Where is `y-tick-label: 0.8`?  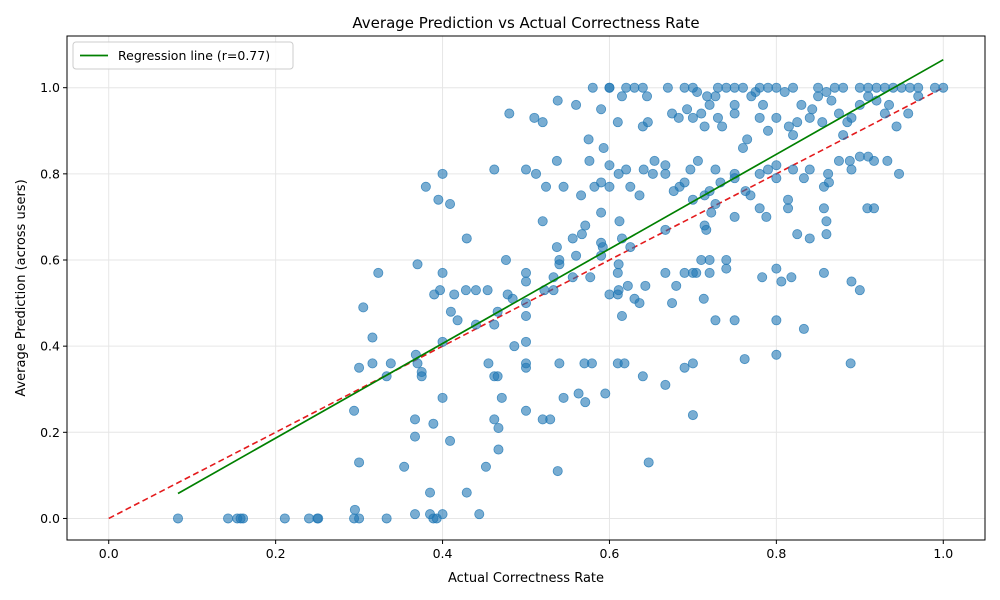
y-tick-label: 0.8 is located at coordinates (50, 173).